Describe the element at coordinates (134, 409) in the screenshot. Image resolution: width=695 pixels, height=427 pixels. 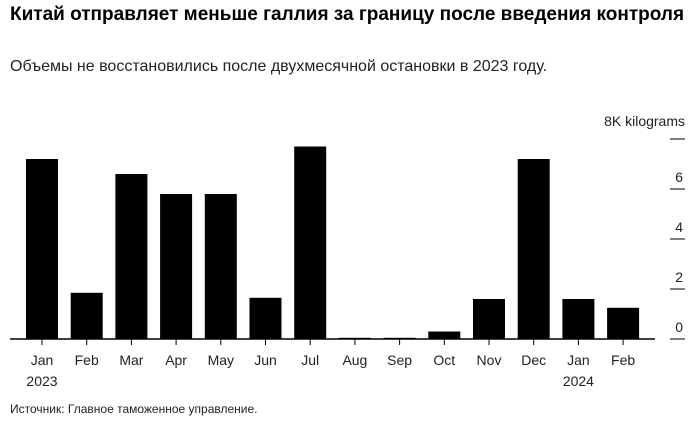
I see `source-note: Источник: Главное таможенное управление.` at that location.